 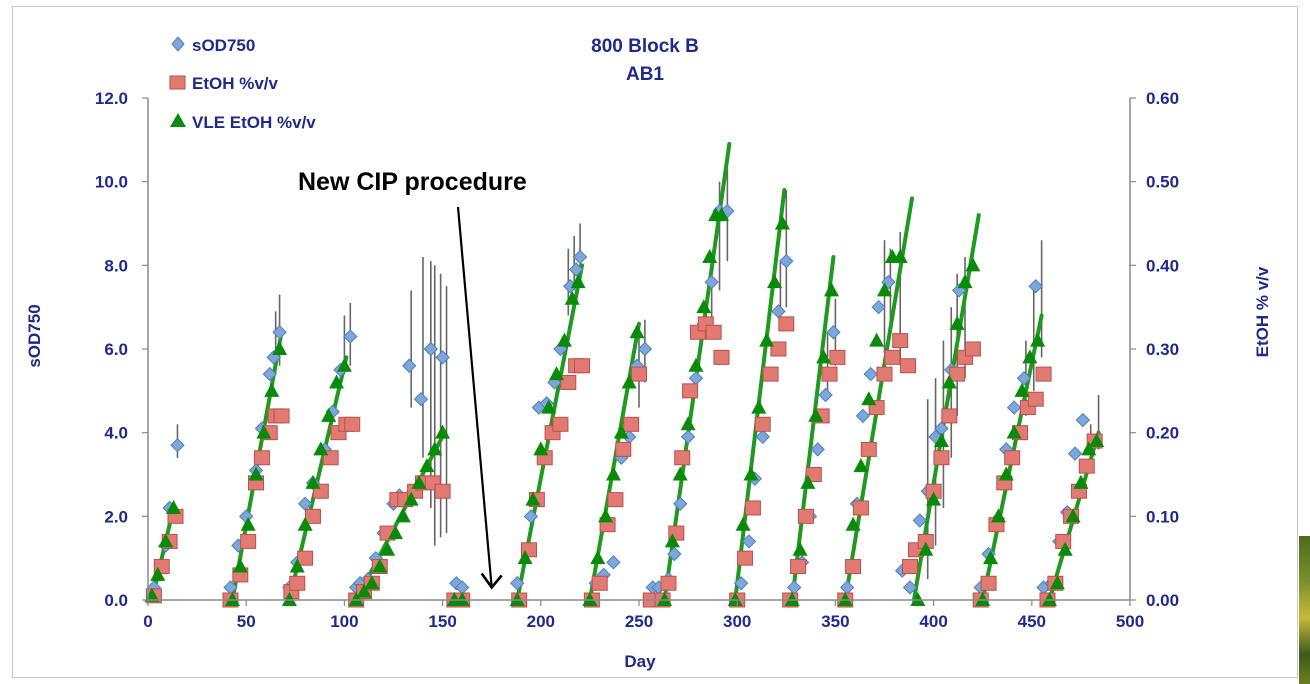 I want to click on chart-title-line-2: AB1, so click(x=645, y=74).